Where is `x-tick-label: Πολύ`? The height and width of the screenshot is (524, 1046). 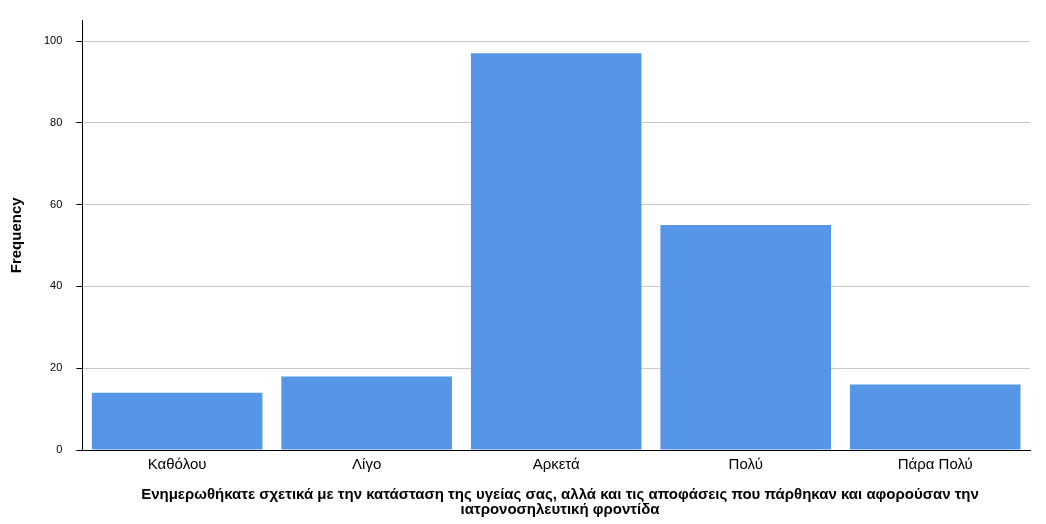
x-tick-label: Πολύ is located at coordinates (745, 464).